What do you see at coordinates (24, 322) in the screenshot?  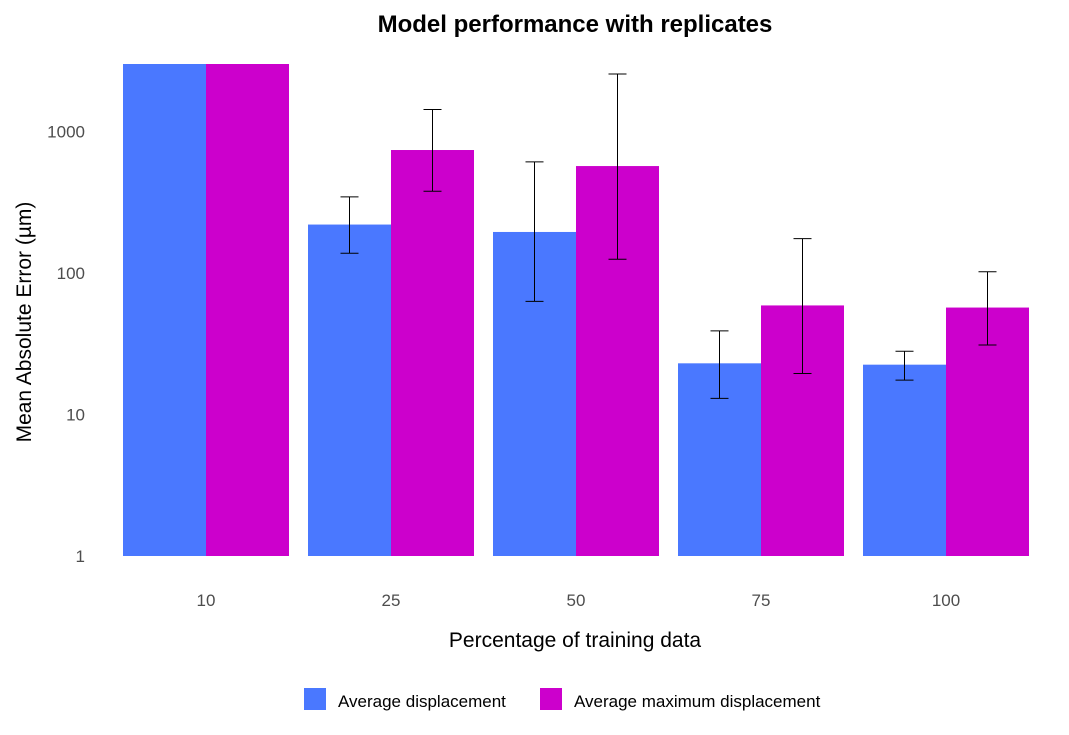 I see `y-axis-title: Mean Absolute Error (µm)` at bounding box center [24, 322].